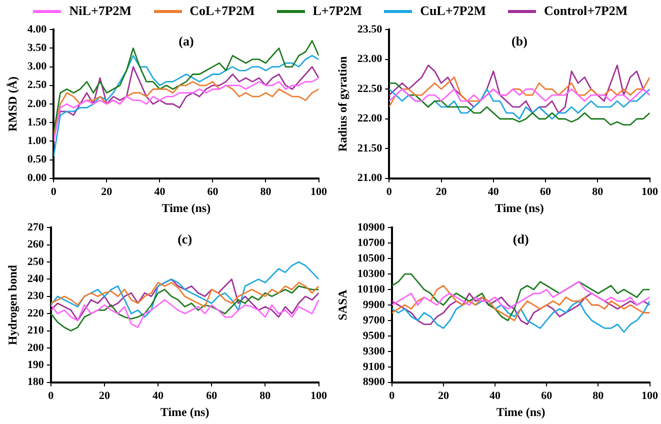 The width and height of the screenshot is (661, 424). What do you see at coordinates (37, 141) in the screenshot?
I see `y-tick-label: 1.00` at bounding box center [37, 141].